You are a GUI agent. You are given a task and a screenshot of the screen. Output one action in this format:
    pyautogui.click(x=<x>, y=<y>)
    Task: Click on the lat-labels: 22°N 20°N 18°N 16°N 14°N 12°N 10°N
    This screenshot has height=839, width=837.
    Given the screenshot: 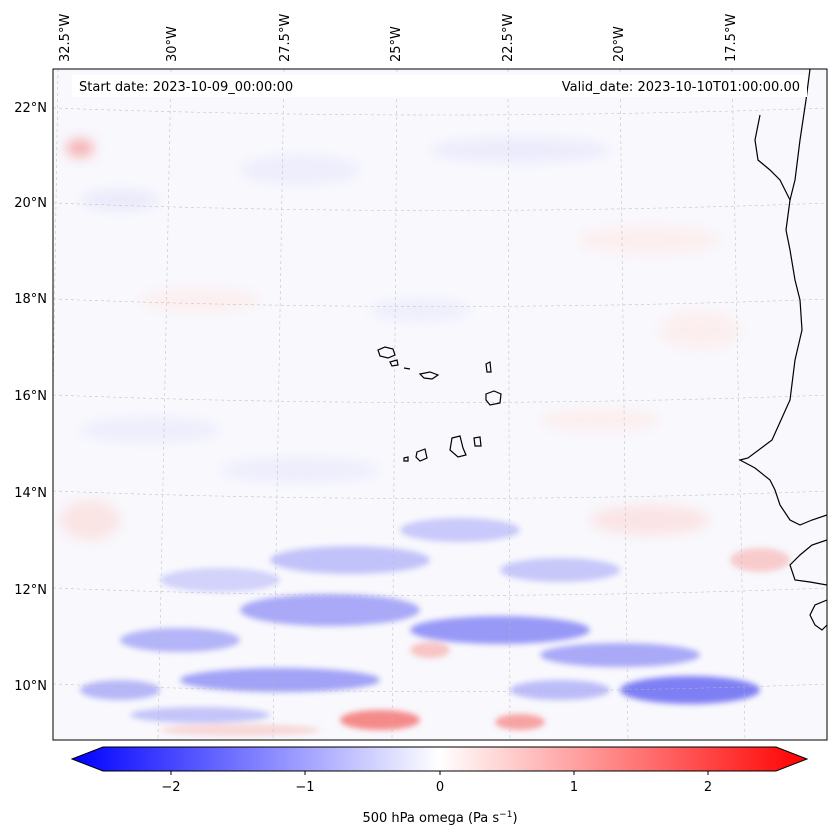 What is the action you would take?
    pyautogui.click(x=30, y=397)
    